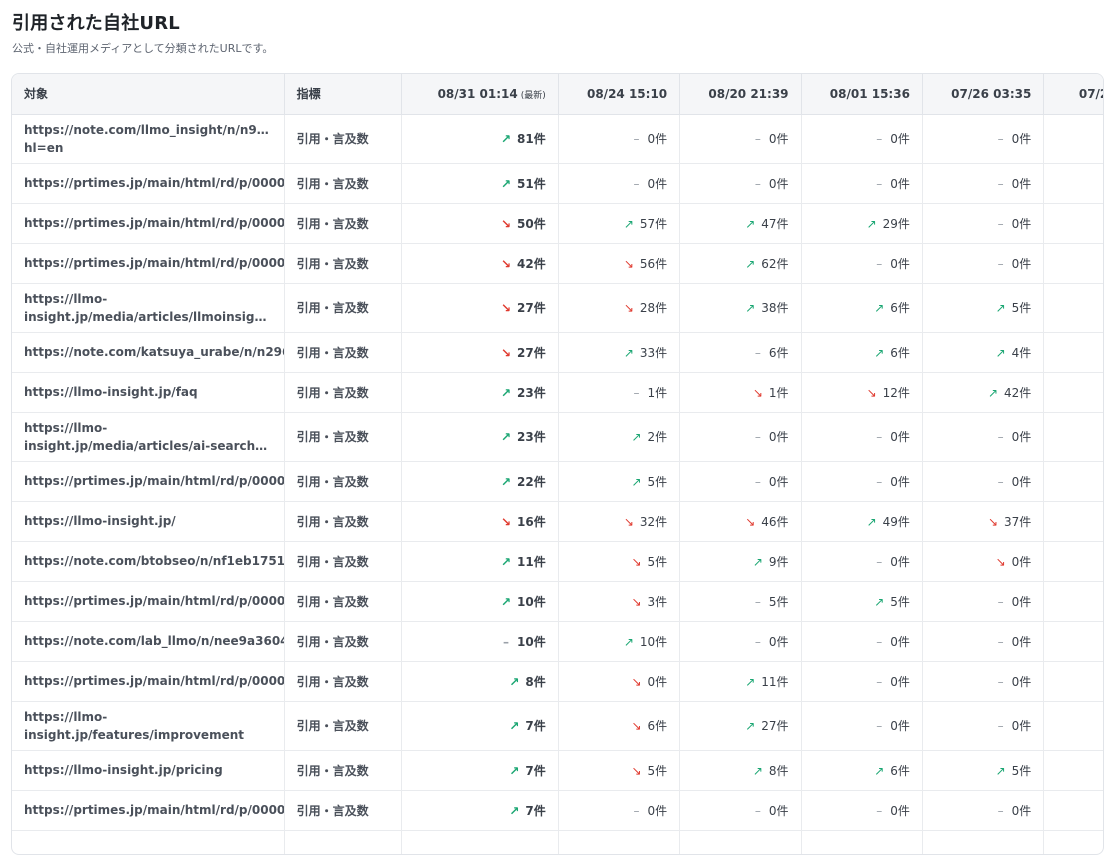 The width and height of the screenshot is (1113, 855). Describe the element at coordinates (740, 223) in the screenshot. I see `count-cell: ↗ 47件` at that location.